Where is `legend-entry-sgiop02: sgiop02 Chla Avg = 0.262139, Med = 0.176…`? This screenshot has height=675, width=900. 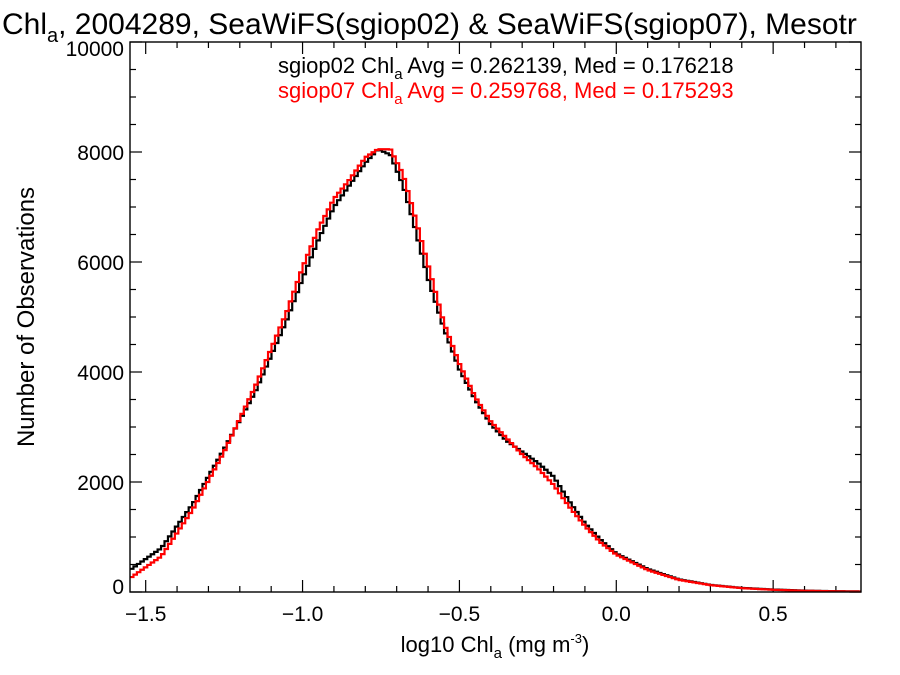 legend-entry-sgiop02: sgiop02 Chla Avg = 0.262139, Med = 0.176… is located at coordinates (506, 68).